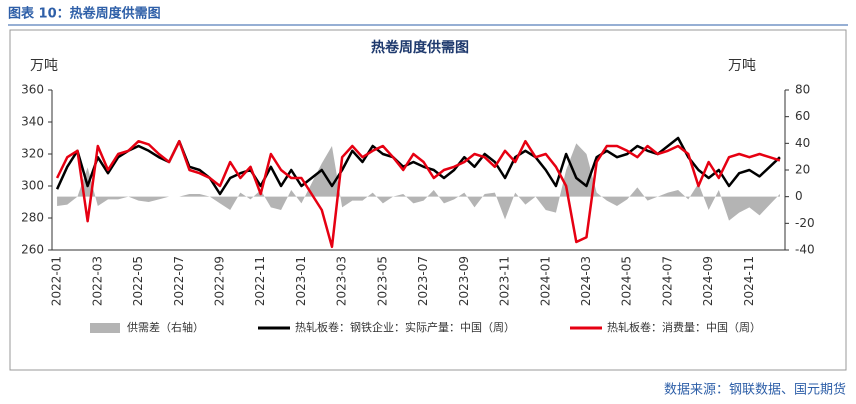 The height and width of the screenshot is (404, 856). What do you see at coordinates (420, 47) in the screenshot?
I see `chart-title: 热卷周度供需图` at bounding box center [420, 47].